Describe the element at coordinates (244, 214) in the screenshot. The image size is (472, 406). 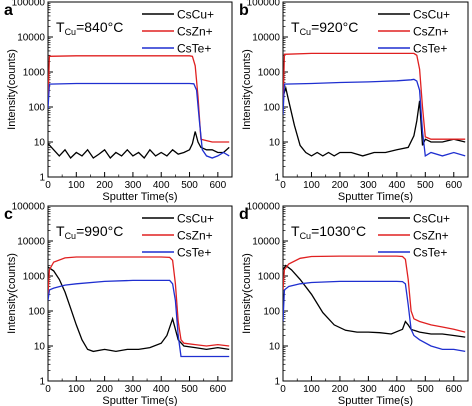
I see `panel-letter: d` at that location.